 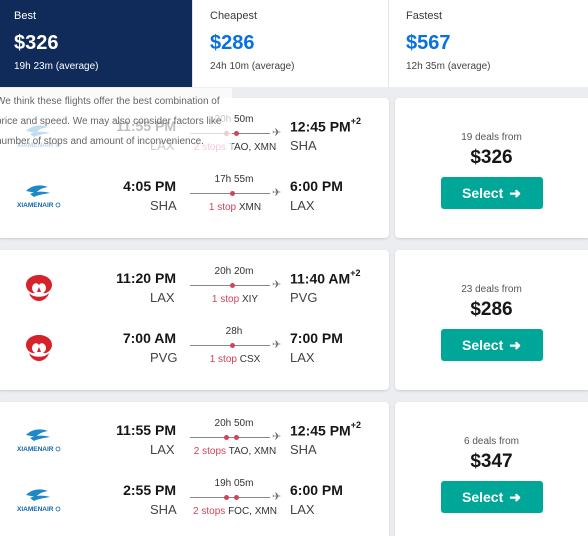 What do you see at coordinates (428, 43) in the screenshot?
I see `tab-fastest-price: $567` at bounding box center [428, 43].